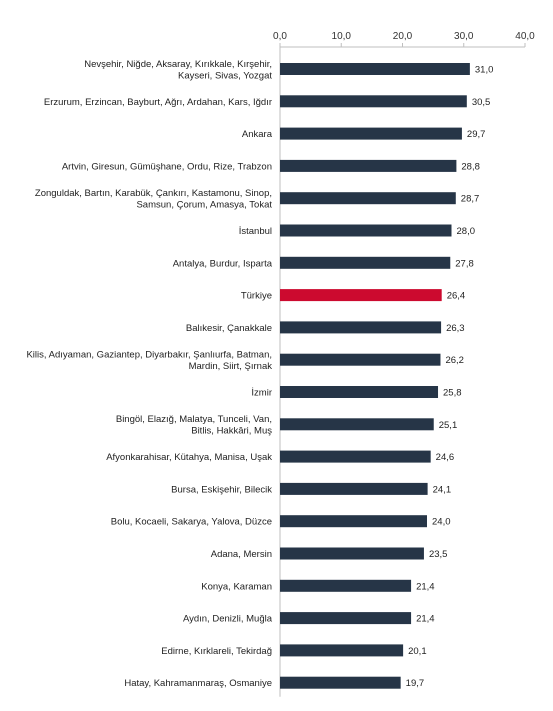 The height and width of the screenshot is (711, 553). I want to click on data-label: 29,7, so click(476, 134).